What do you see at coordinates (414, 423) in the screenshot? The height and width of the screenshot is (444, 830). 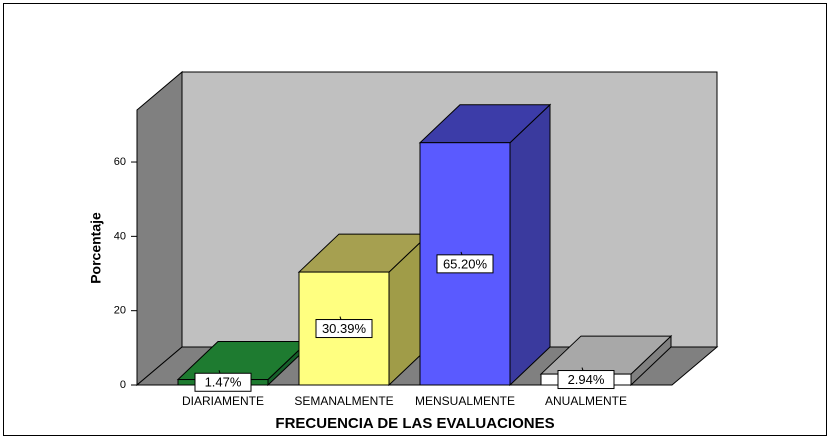 I see `x-axis-label: FRECUENCIA DE LAS EVALUACIONES` at bounding box center [414, 423].